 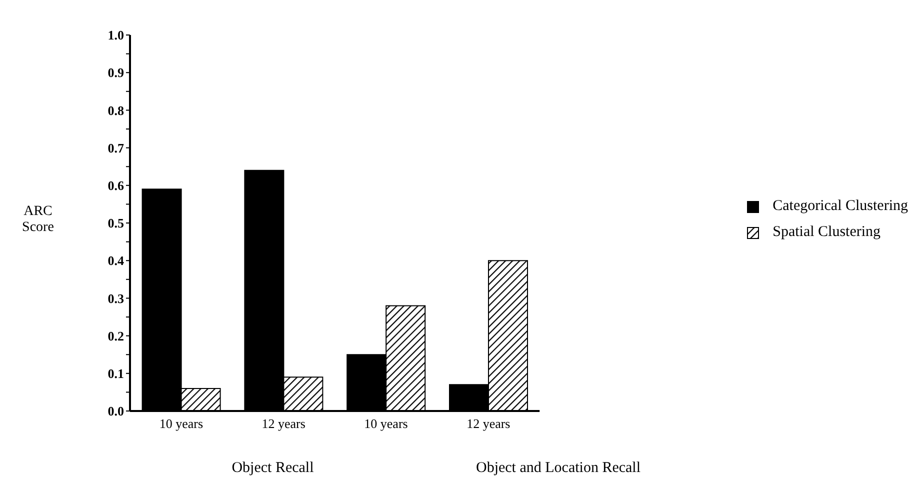 I want to click on legend-label: Spatial Clustering, so click(x=826, y=232).